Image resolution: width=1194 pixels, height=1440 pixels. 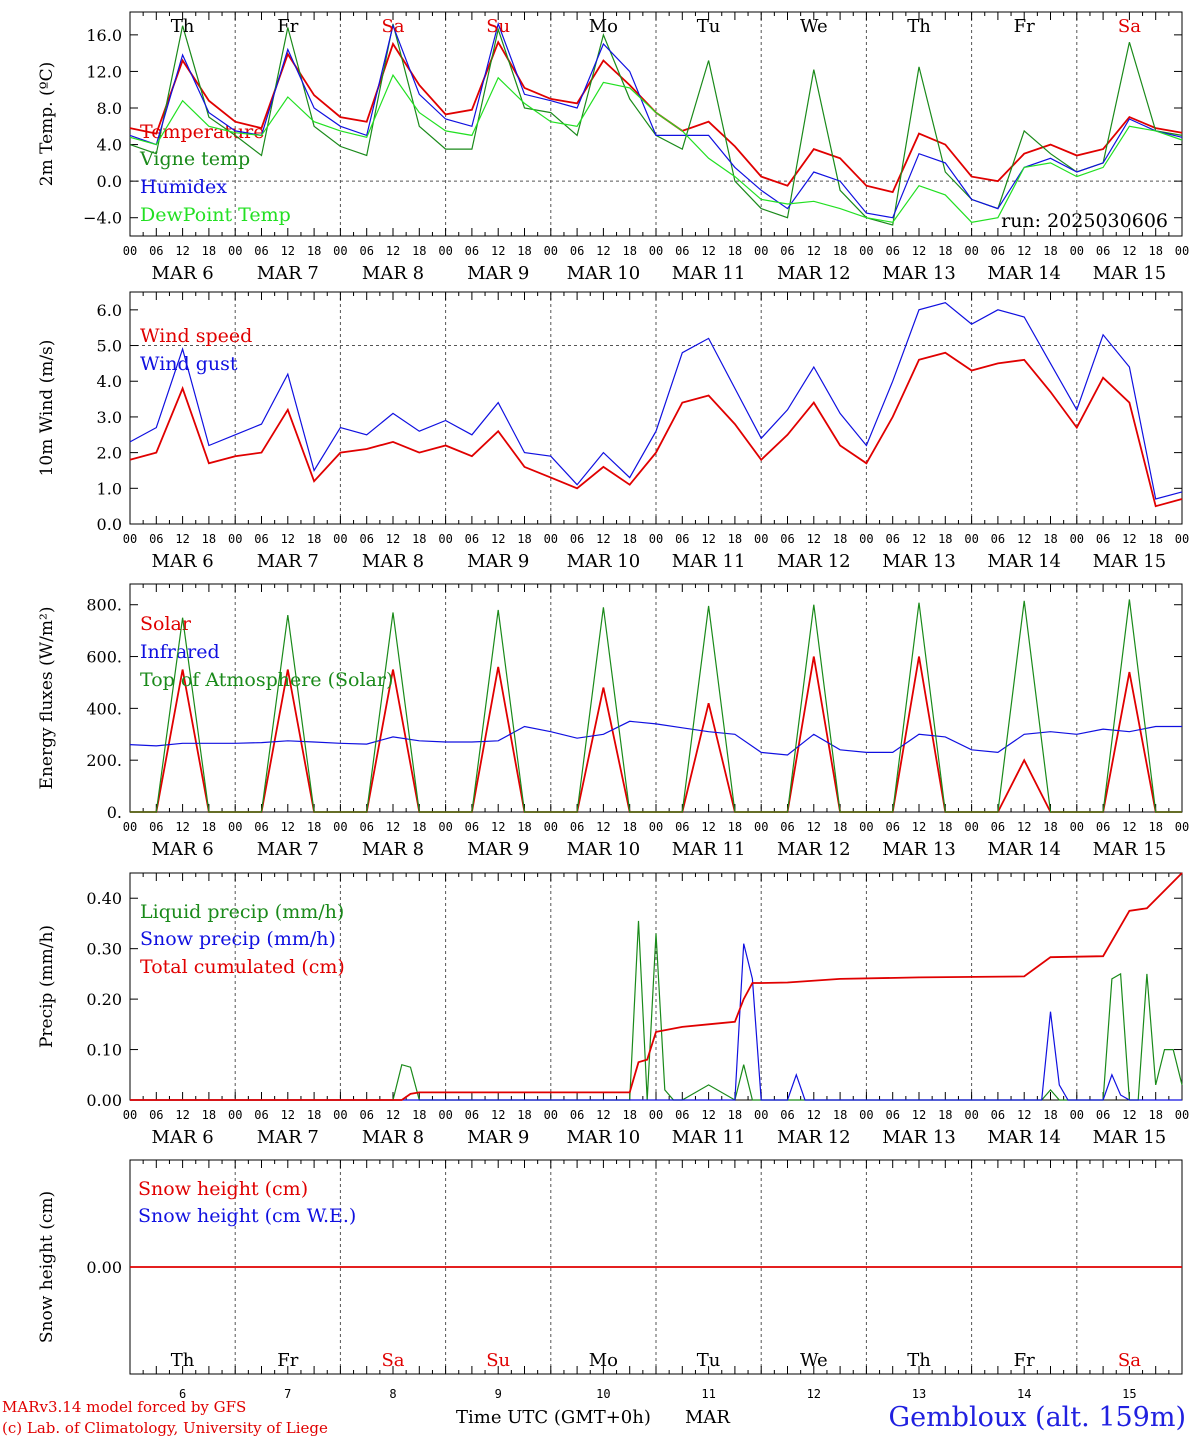 I want to click on y-axis-label: Energy fluxes (W/m²), so click(x=47, y=698).